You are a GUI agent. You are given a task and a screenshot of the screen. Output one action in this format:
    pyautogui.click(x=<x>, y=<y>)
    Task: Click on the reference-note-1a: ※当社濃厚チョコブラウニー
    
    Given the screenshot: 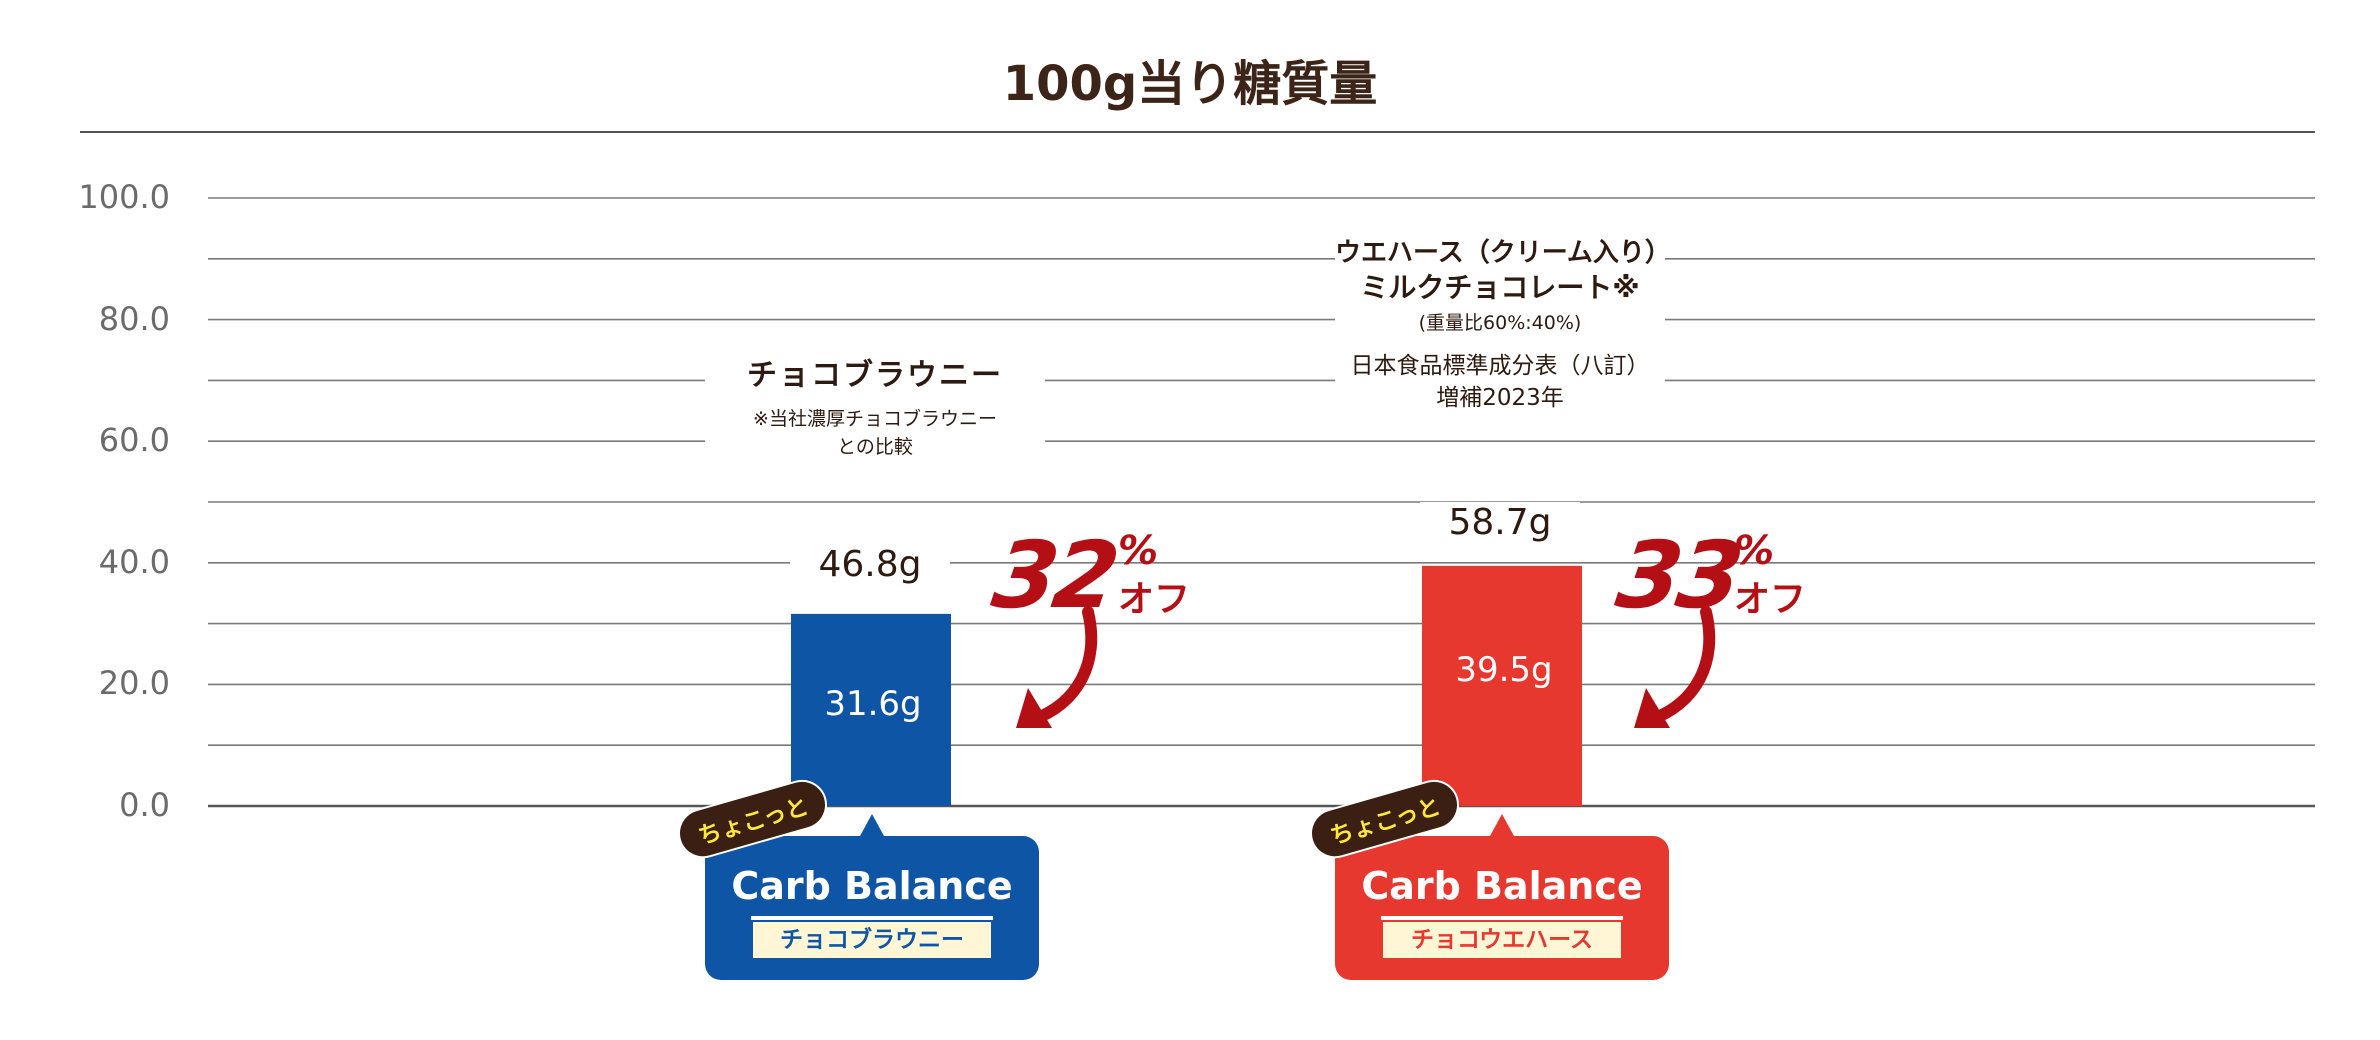 What is the action you would take?
    pyautogui.click(x=875, y=417)
    